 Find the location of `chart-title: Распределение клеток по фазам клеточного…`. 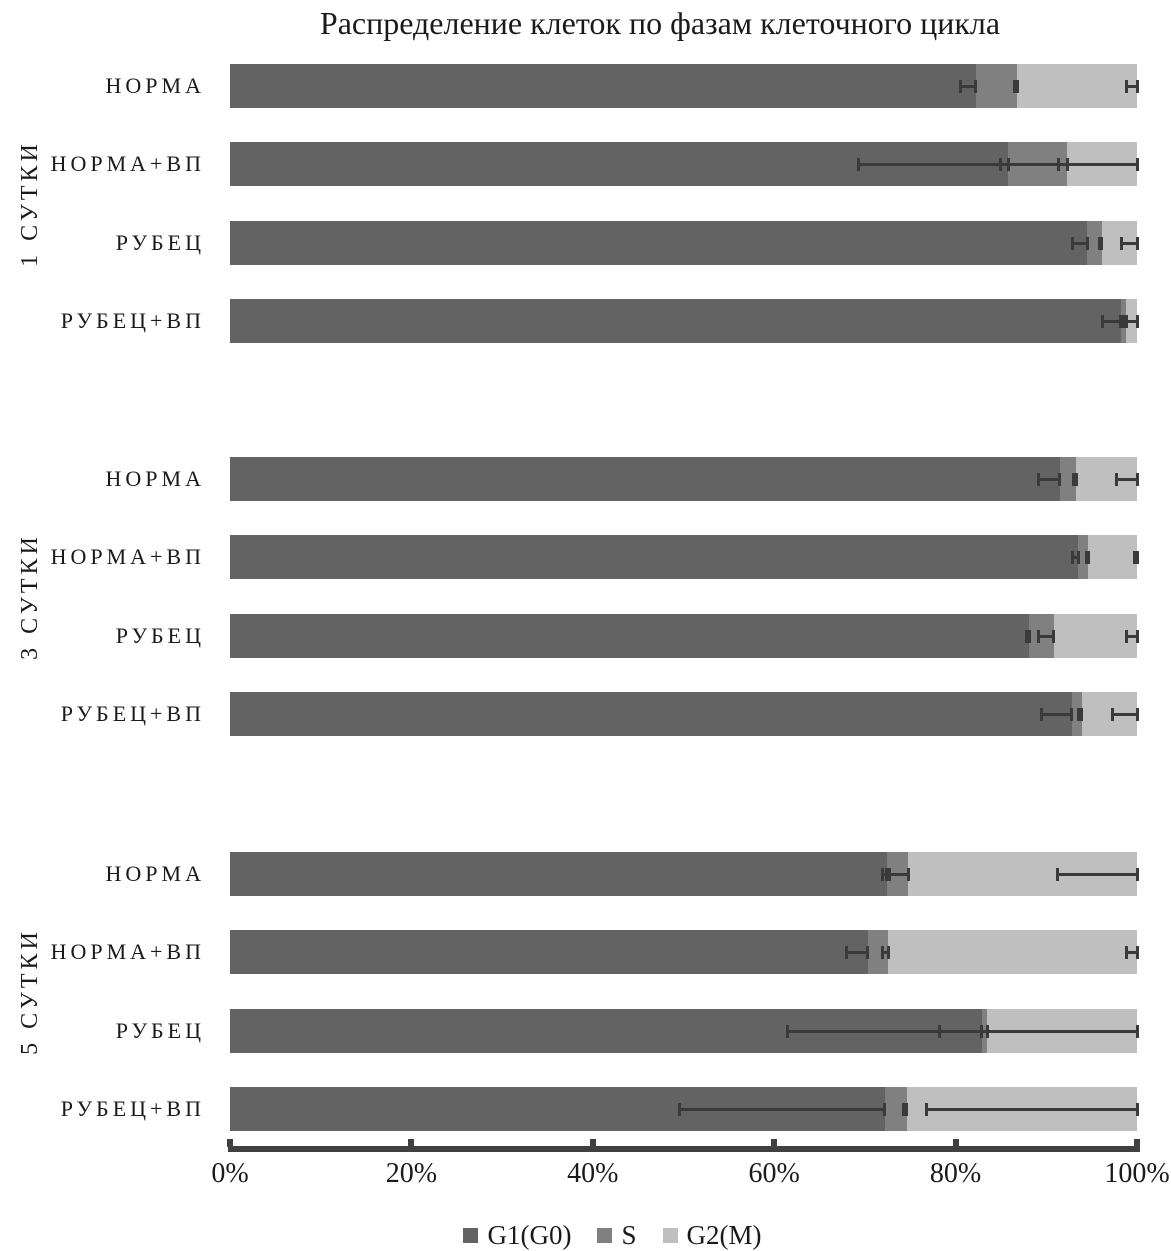

chart-title: Распределение клеток по фазам клеточного… is located at coordinates (660, 23).